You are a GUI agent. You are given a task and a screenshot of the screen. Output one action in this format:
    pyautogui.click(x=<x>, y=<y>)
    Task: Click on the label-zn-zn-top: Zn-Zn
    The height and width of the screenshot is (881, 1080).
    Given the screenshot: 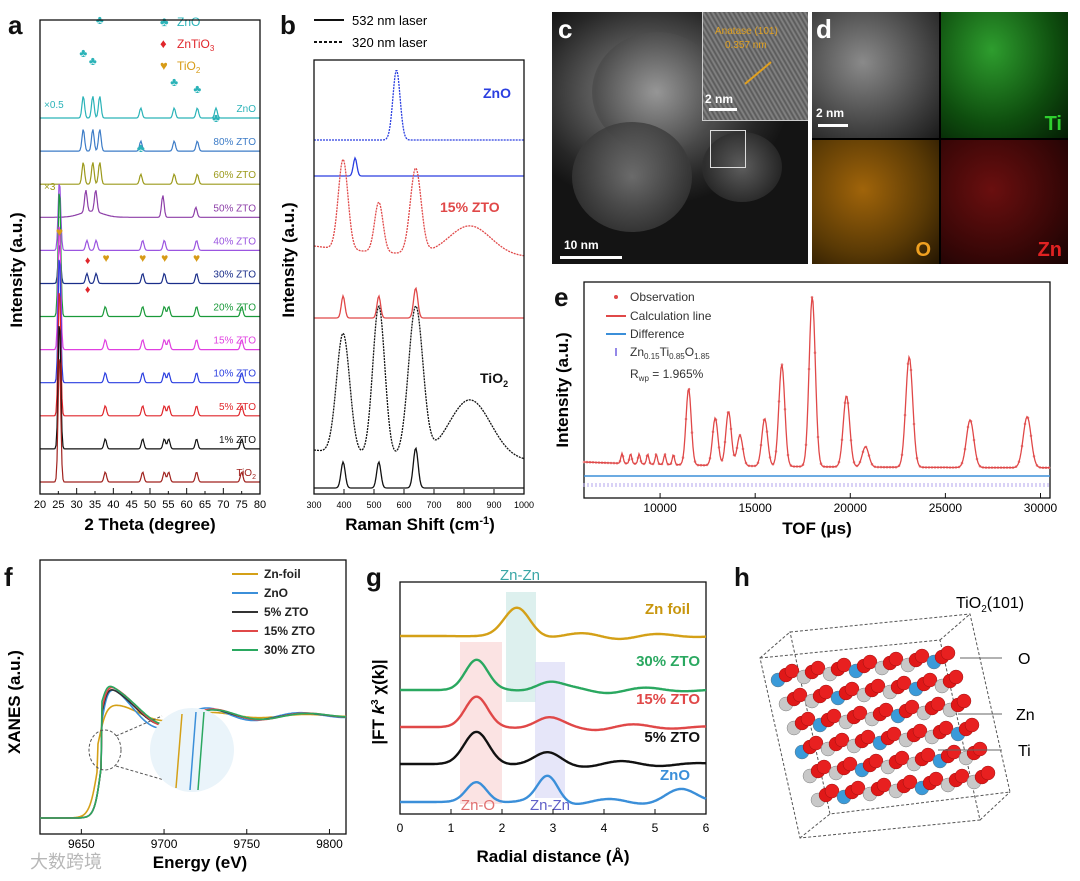 What is the action you would take?
    pyautogui.click(x=520, y=575)
    